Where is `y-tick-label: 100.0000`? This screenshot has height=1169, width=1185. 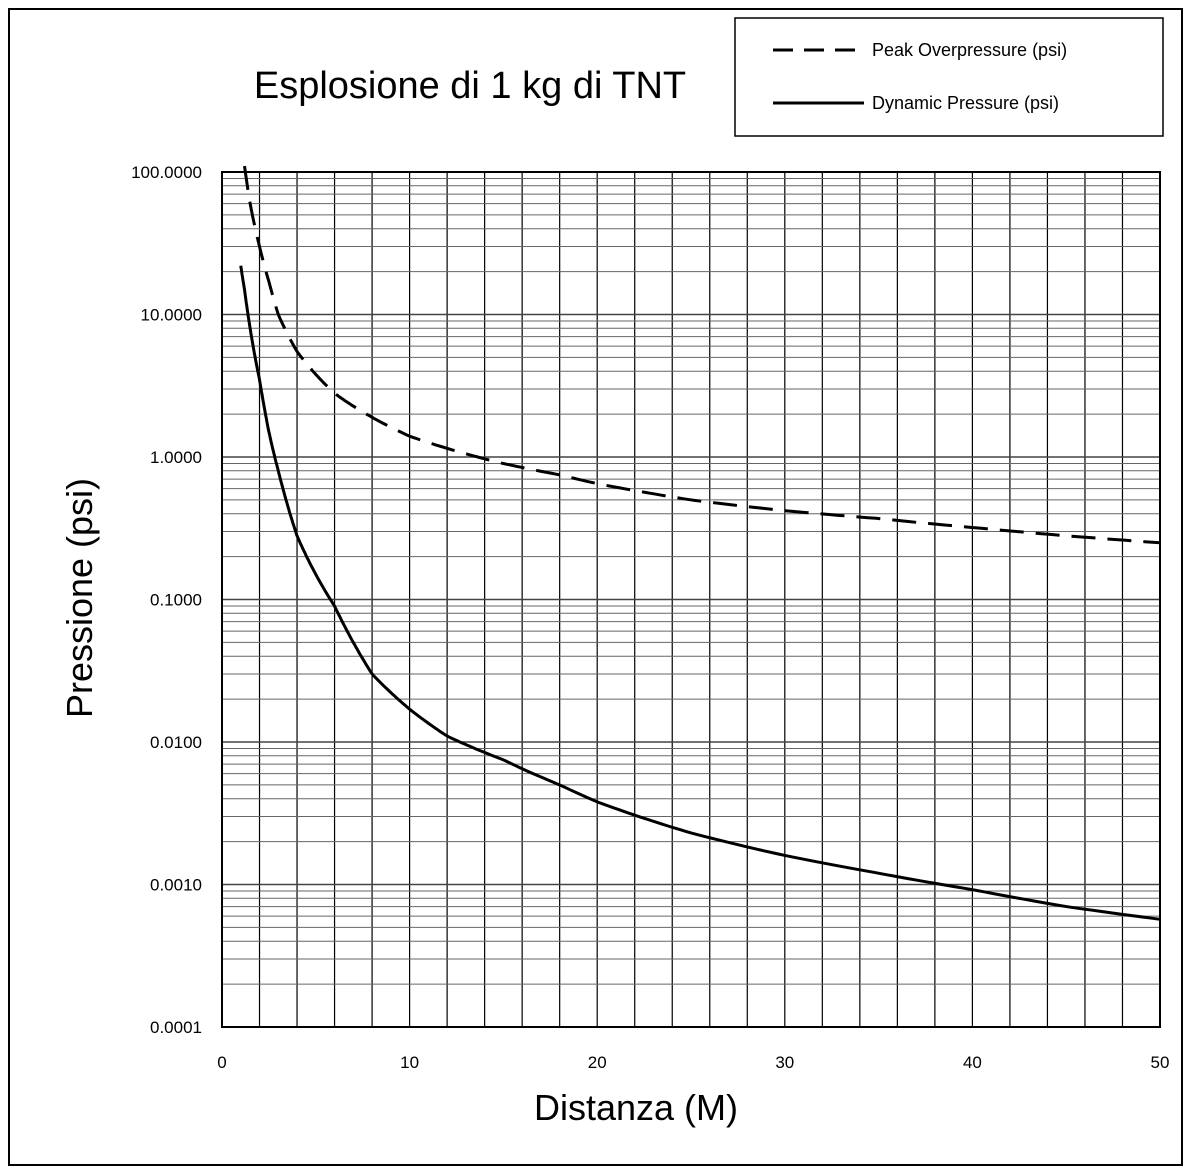 y-tick-label: 100.0000 is located at coordinates (166, 172).